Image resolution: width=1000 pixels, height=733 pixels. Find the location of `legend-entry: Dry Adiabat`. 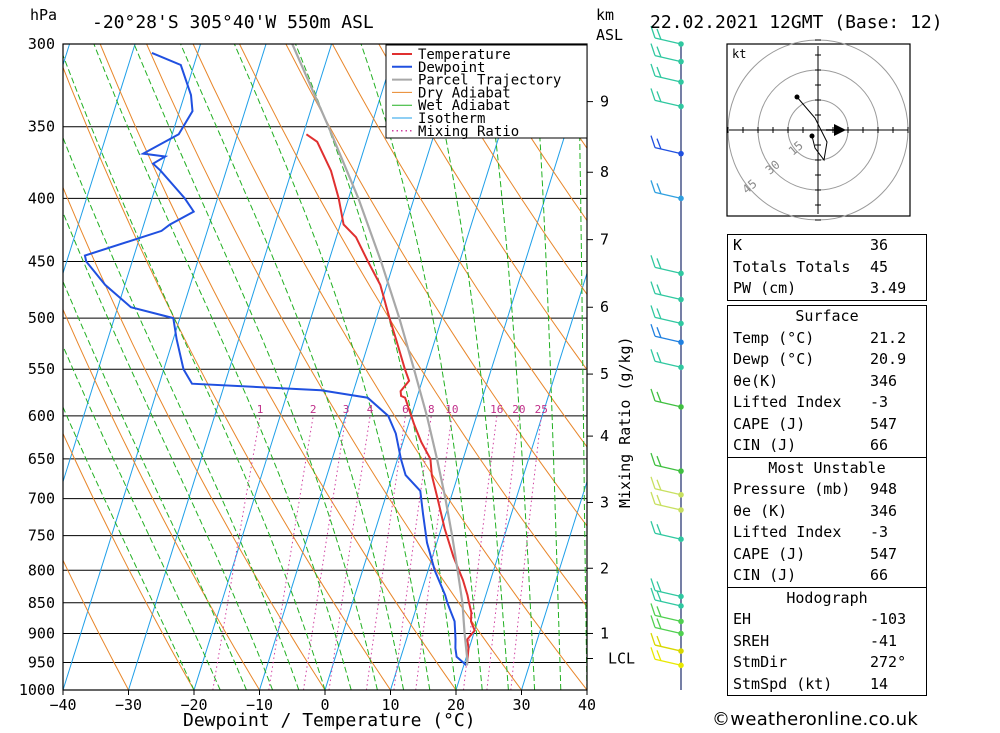

legend-entry: Dry Adiabat is located at coordinates (464, 93).